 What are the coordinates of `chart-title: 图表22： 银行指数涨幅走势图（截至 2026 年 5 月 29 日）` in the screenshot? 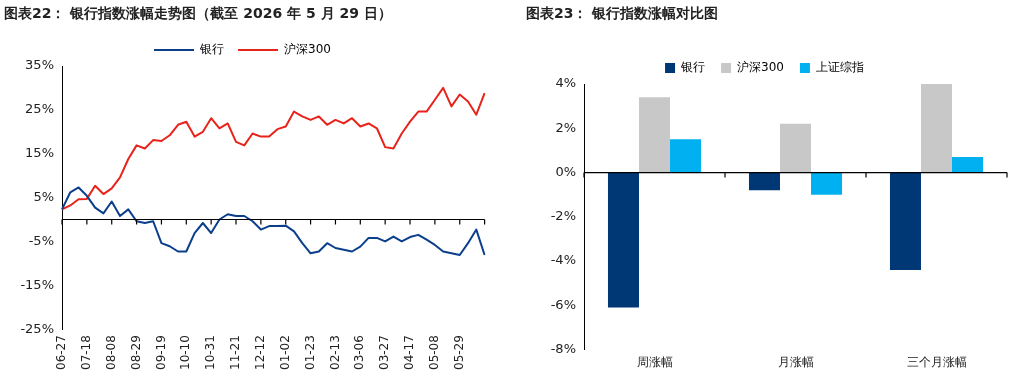 It's located at (198, 13).